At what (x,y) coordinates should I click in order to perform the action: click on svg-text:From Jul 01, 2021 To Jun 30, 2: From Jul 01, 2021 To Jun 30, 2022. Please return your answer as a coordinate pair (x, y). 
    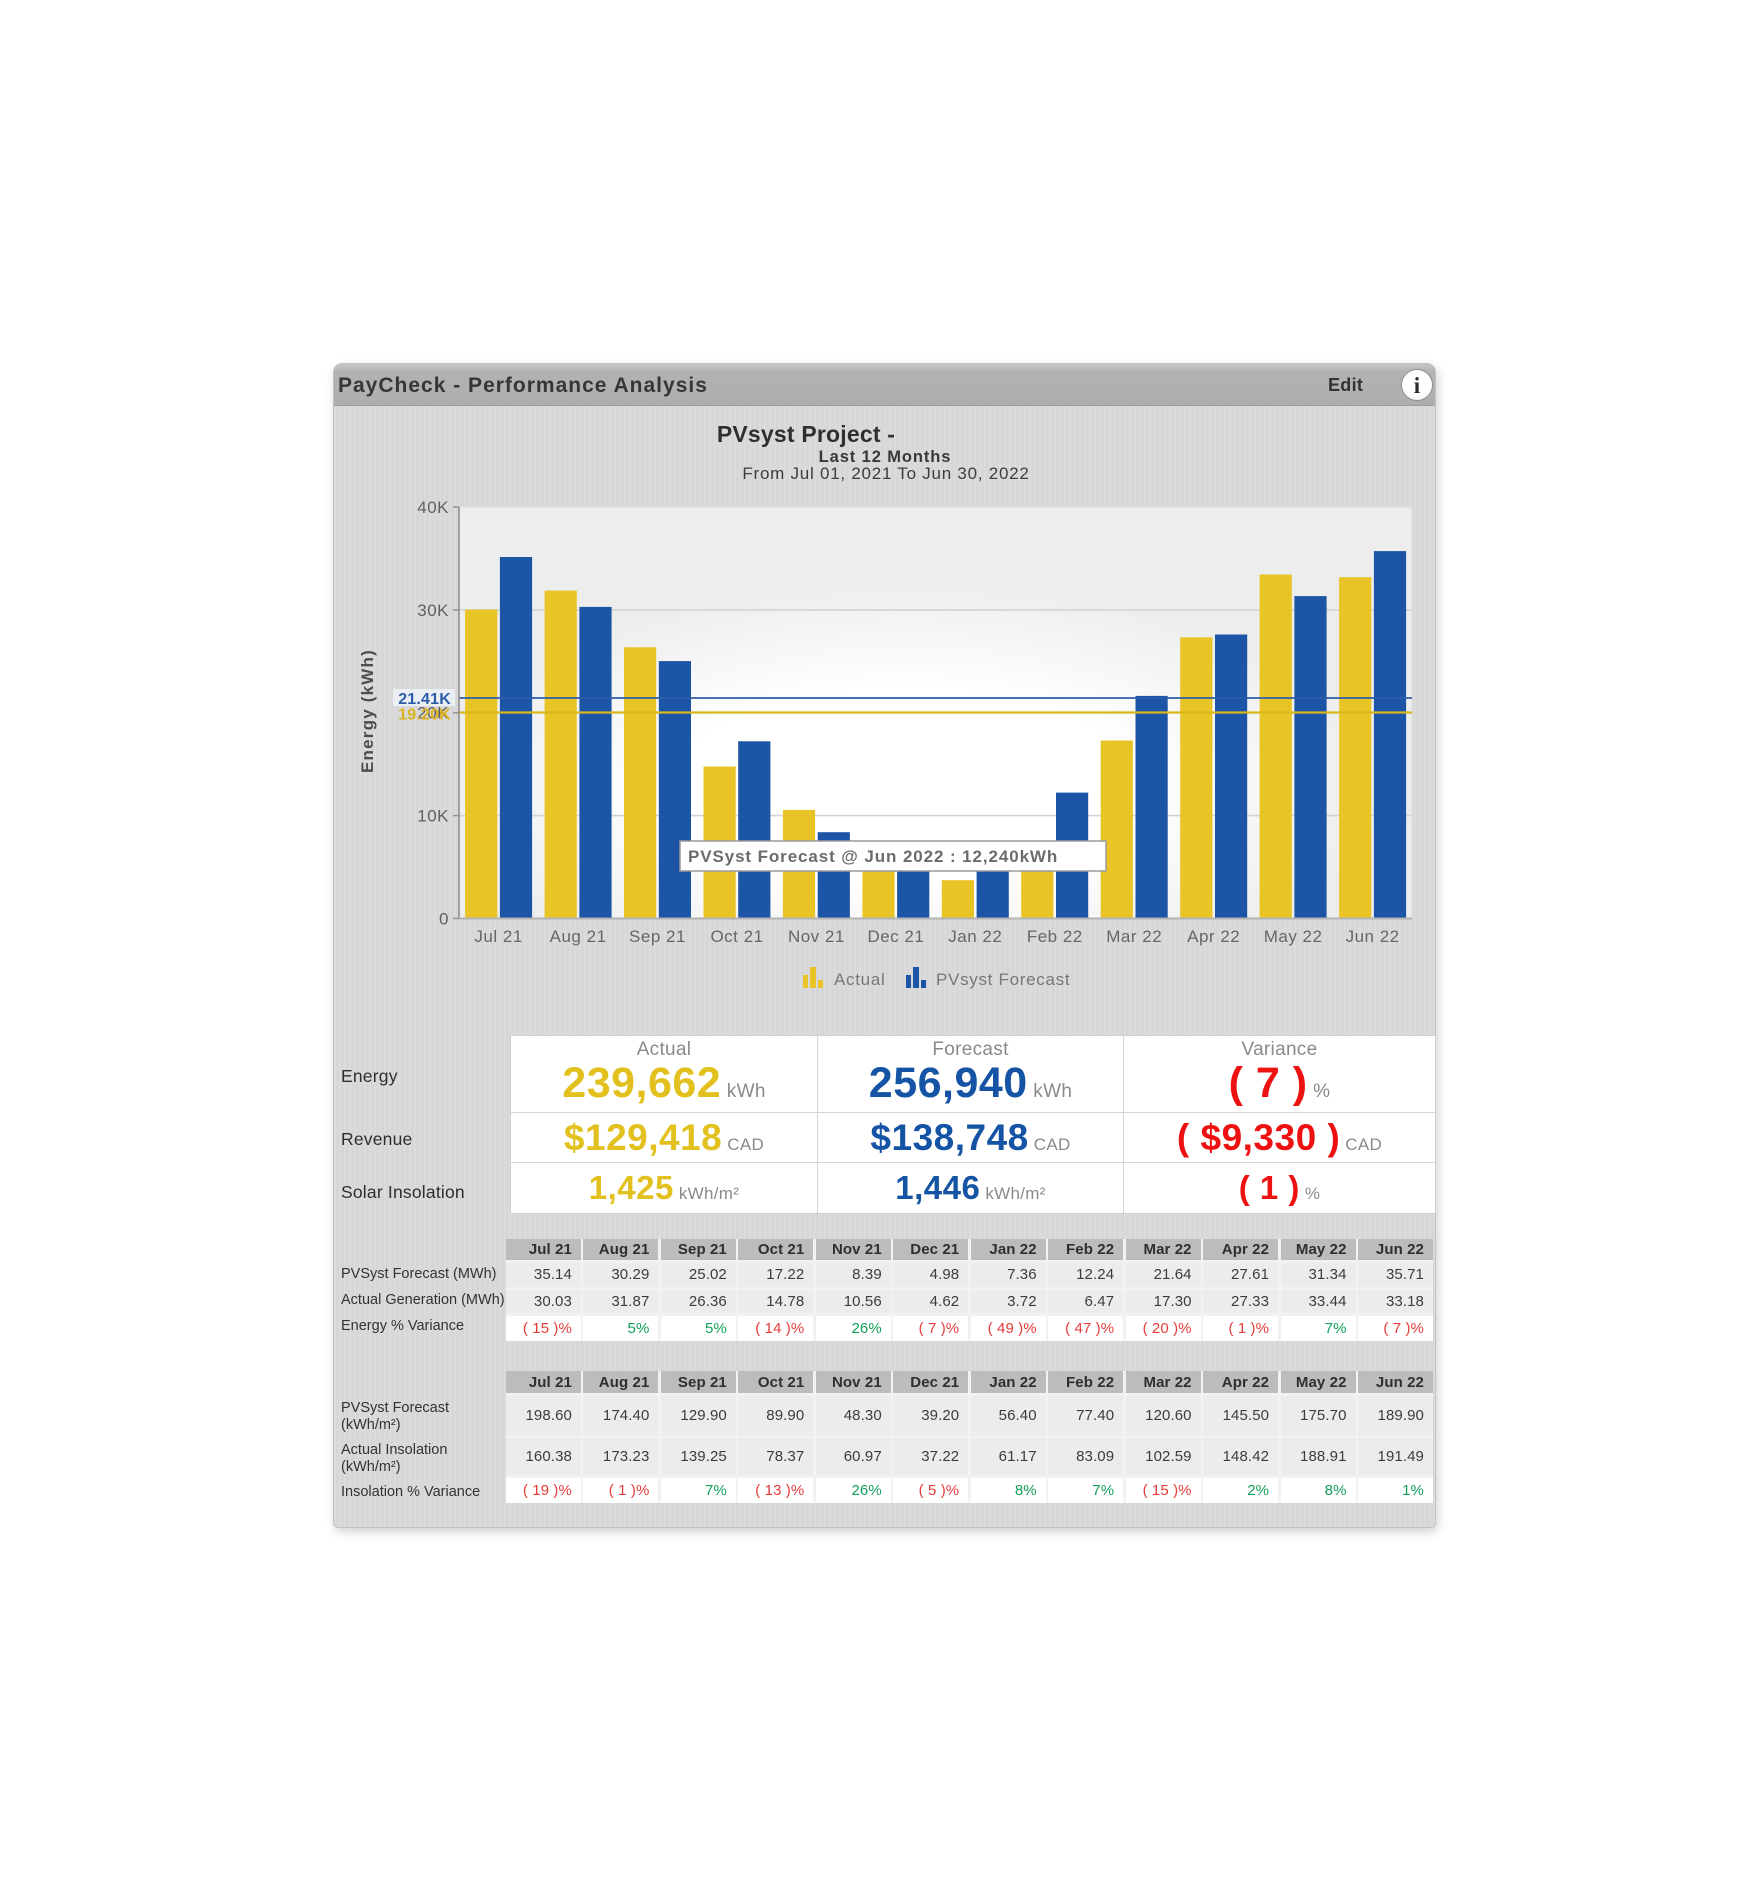
    Looking at the image, I should click on (885, 473).